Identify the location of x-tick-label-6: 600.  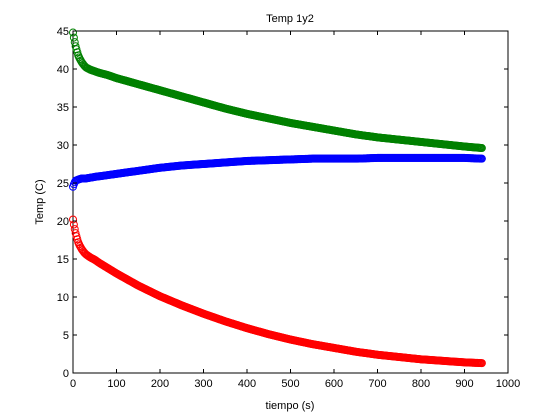
(334, 384).